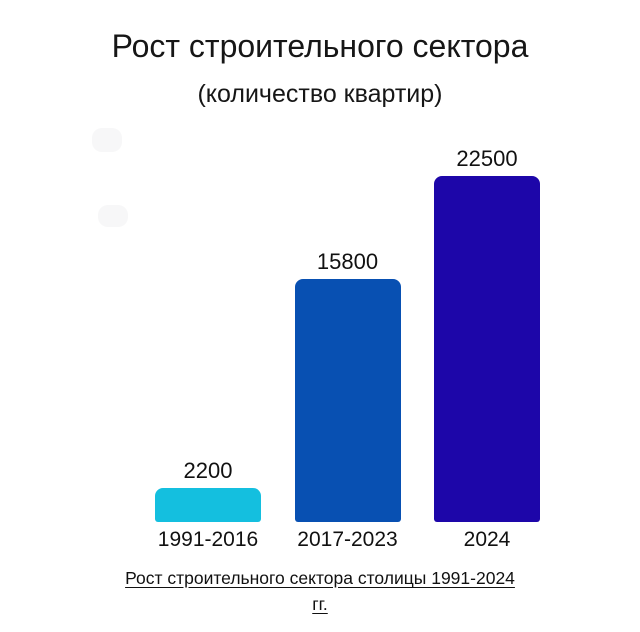  What do you see at coordinates (208, 539) in the screenshot?
I see `x-axis-tick-label: 1991-2016` at bounding box center [208, 539].